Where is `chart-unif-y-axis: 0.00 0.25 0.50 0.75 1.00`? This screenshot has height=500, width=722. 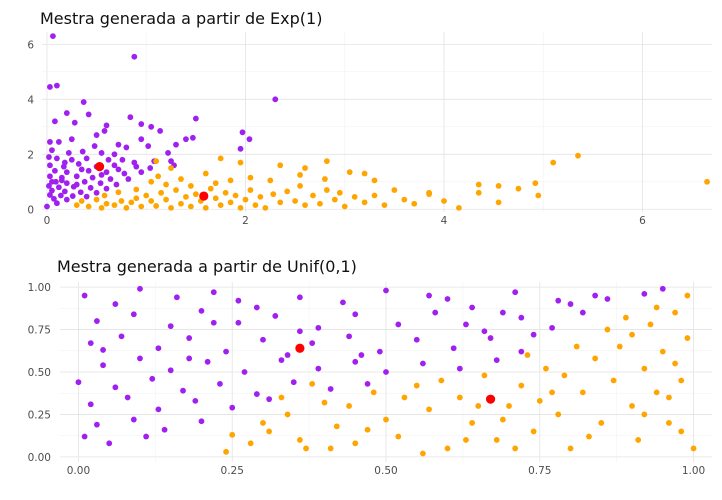 chart-unif-y-axis: 0.00 0.25 0.50 0.75 1.00 is located at coordinates (39, 373).